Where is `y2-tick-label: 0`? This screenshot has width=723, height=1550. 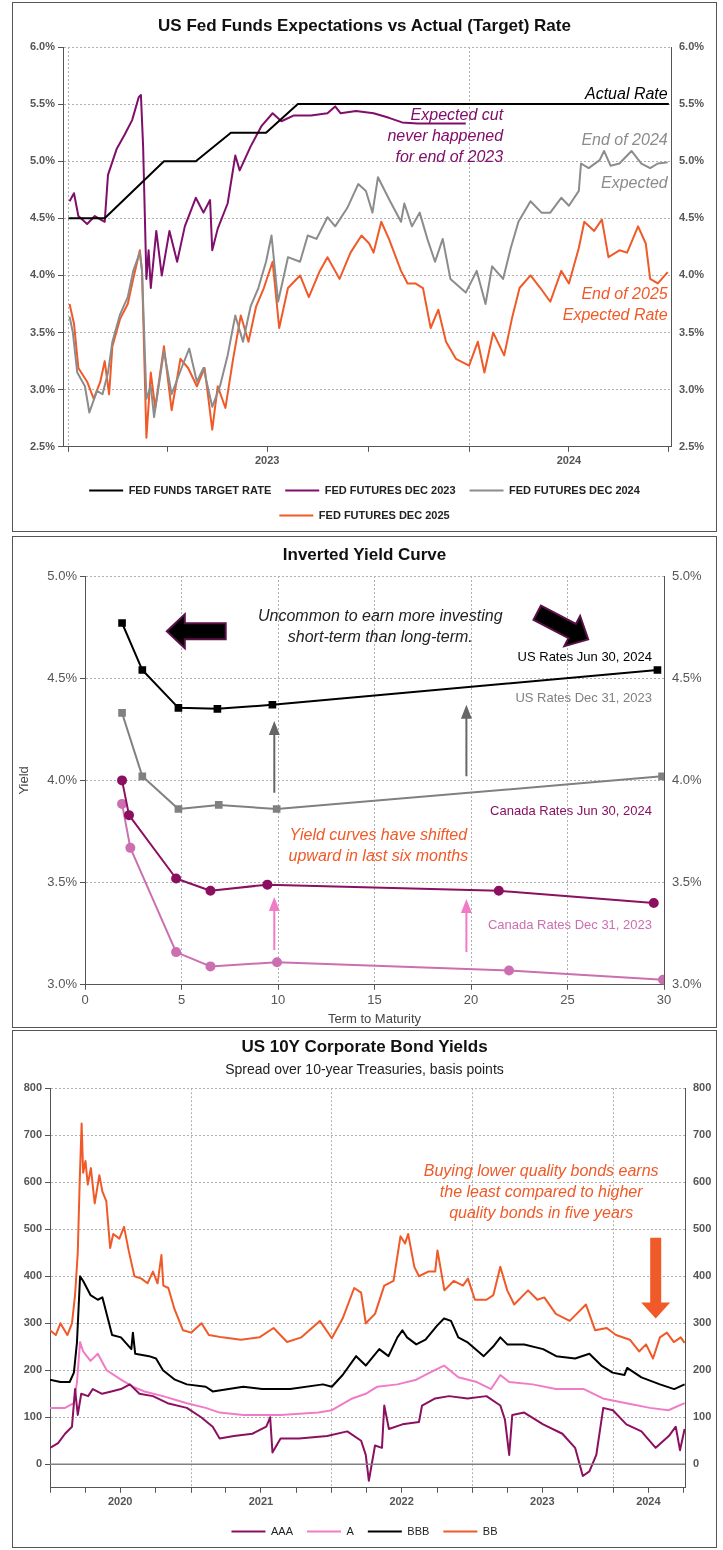 y2-tick-label: 0 is located at coordinates (696, 1463).